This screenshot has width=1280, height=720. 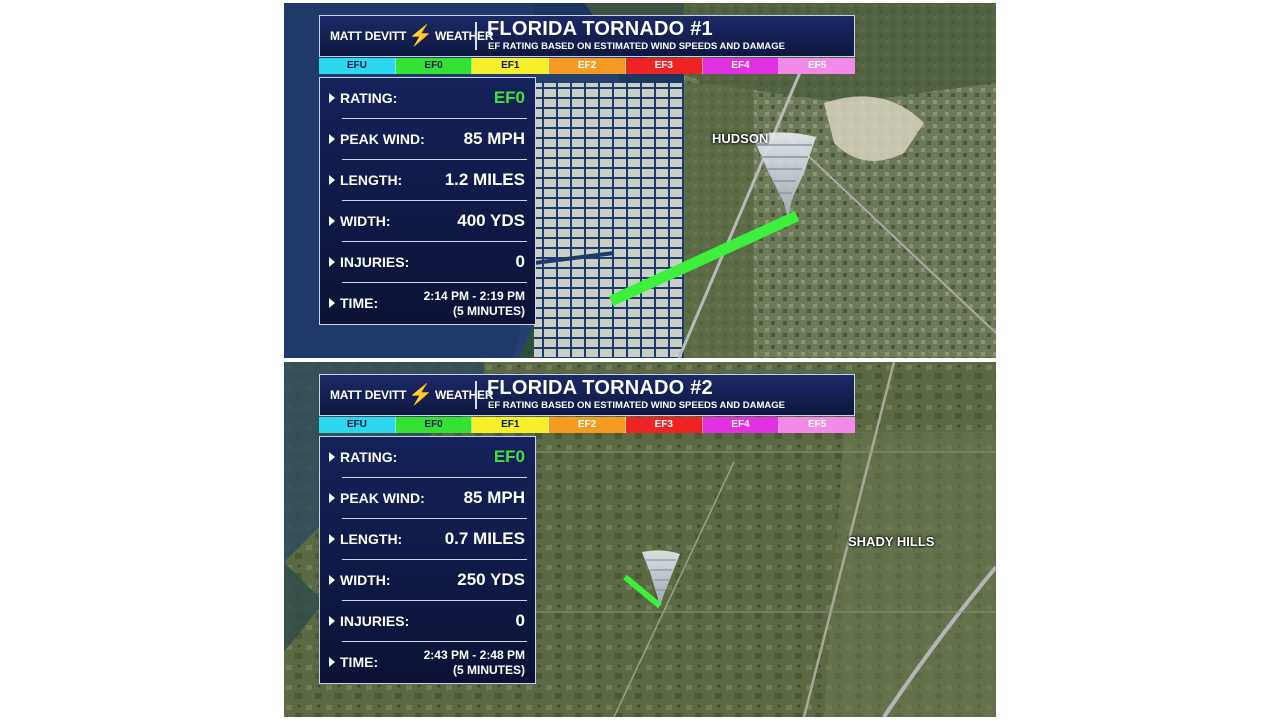 What do you see at coordinates (427, 221) in the screenshot?
I see `info-row-width: WIDTH: 400 YDS` at bounding box center [427, 221].